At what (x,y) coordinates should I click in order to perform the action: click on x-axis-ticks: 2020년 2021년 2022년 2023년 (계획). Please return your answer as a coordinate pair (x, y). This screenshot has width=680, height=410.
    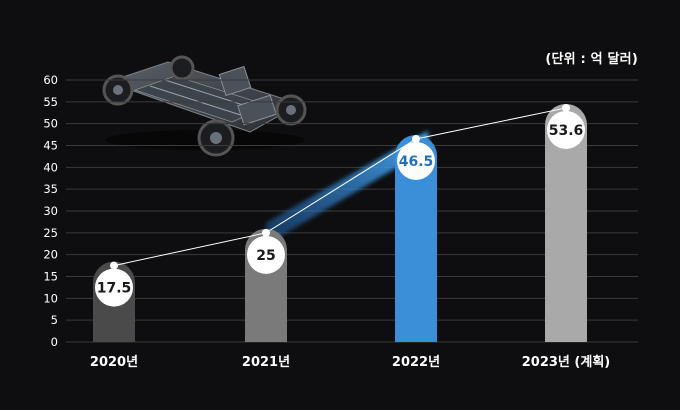
    Looking at the image, I should click on (350, 362).